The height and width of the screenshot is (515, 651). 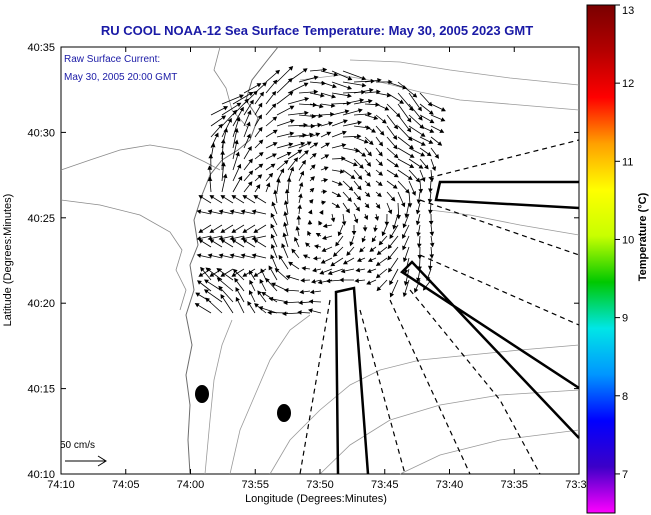 What do you see at coordinates (316, 499) in the screenshot?
I see `x-axis-label: Longitude (Degrees:Minutes)` at bounding box center [316, 499].